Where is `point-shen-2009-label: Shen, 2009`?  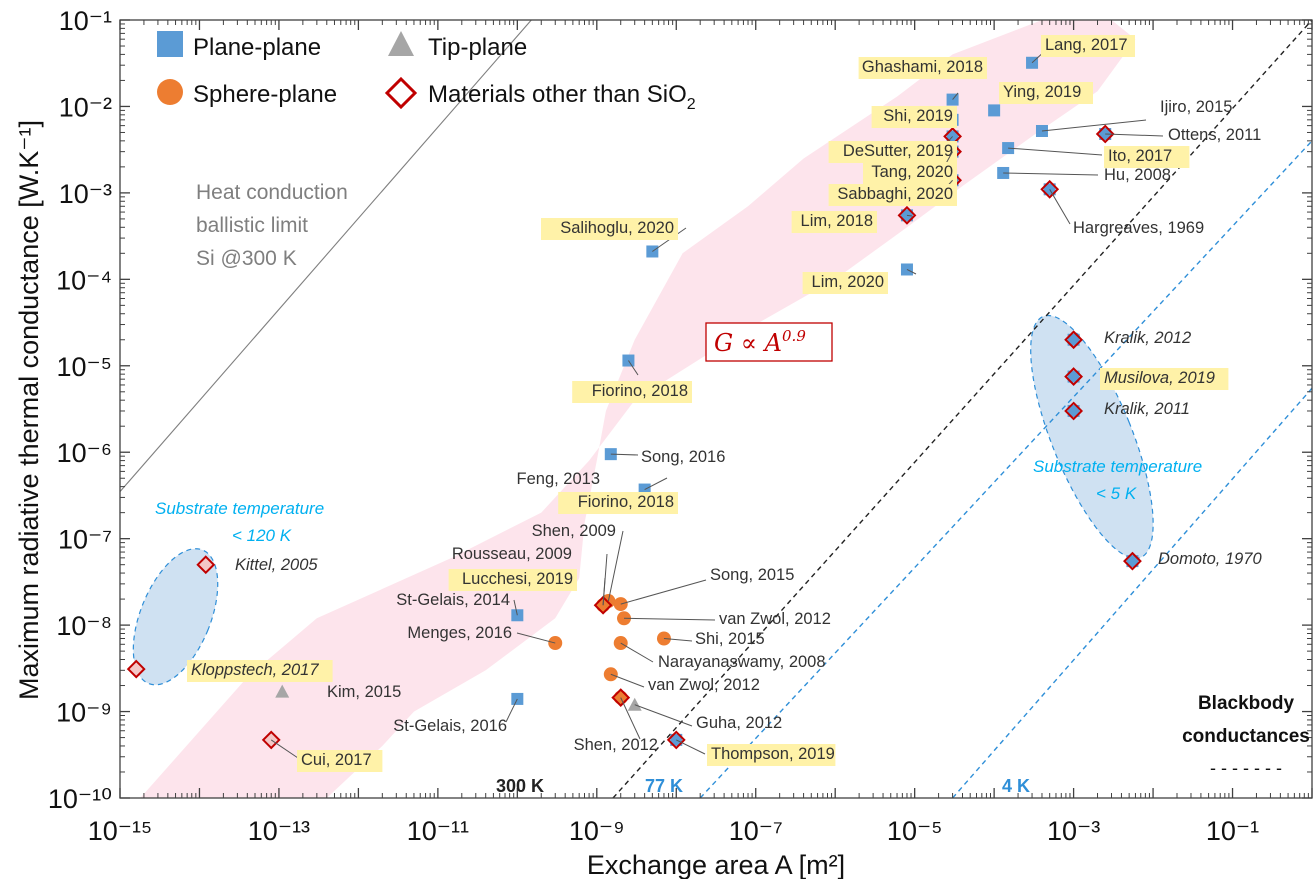 point-shen-2009-label: Shen, 2009 is located at coordinates (574, 531).